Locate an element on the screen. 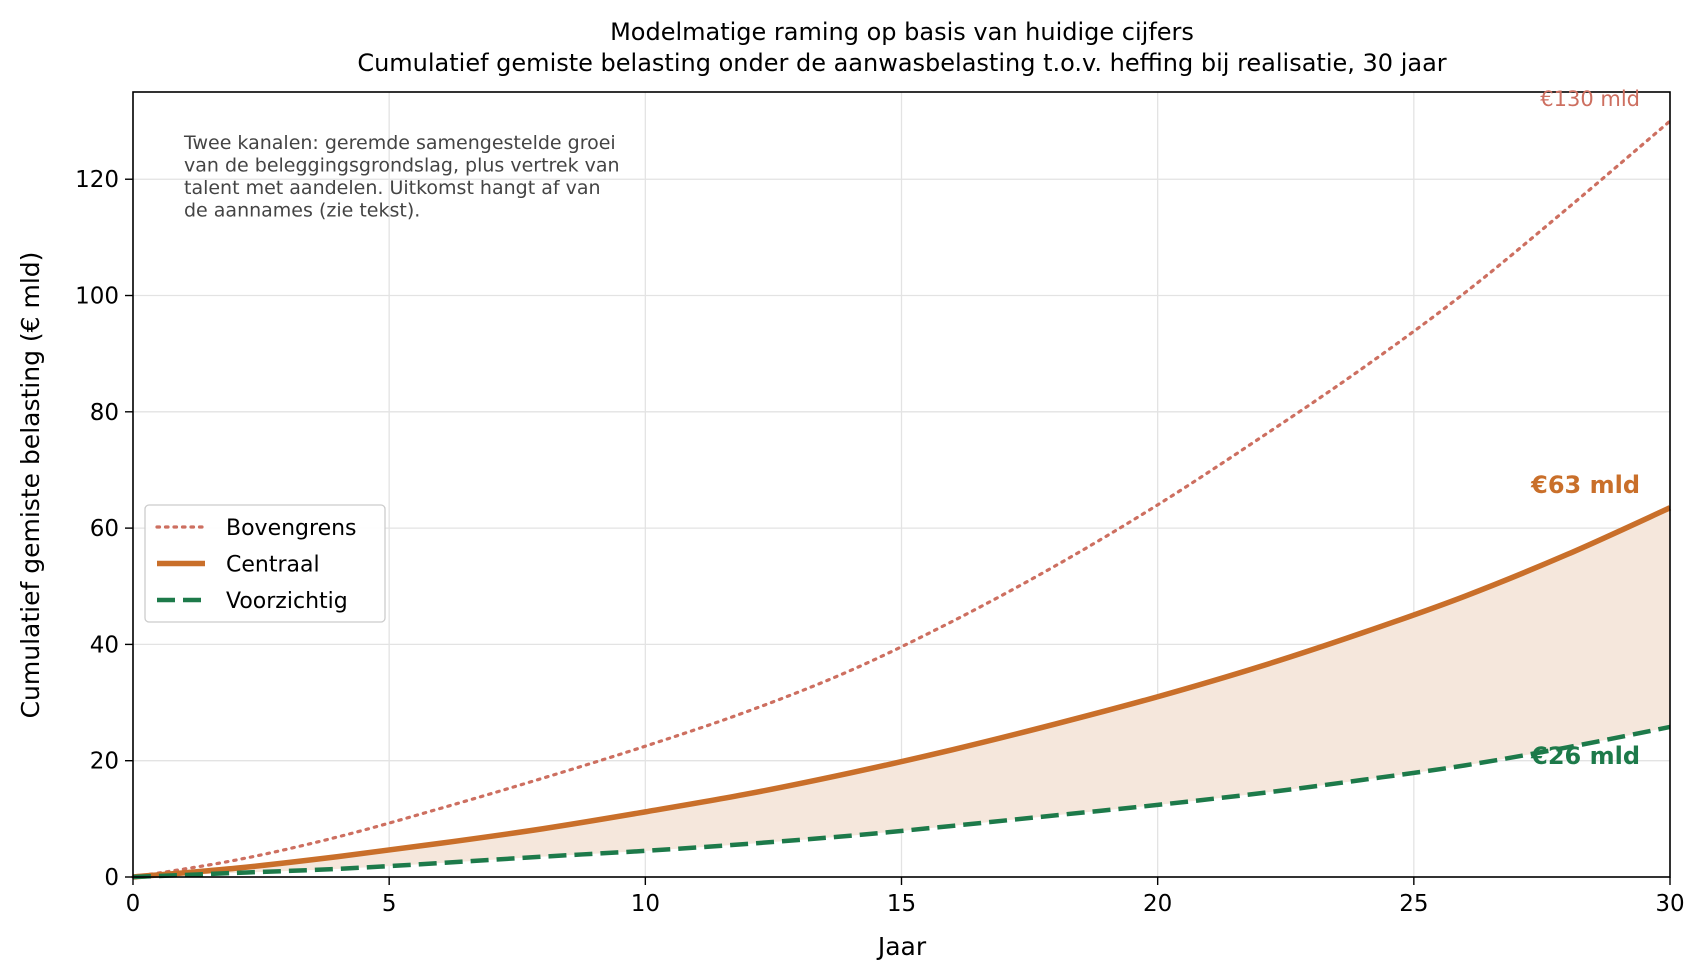  end-label-bovengrens: €130 mld is located at coordinates (1590, 99).